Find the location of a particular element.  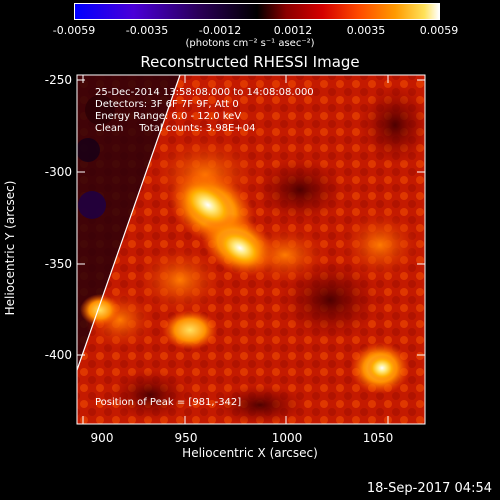

annotation-detectors: Detectors: 3F 6F 7F 9F, Att 0 is located at coordinates (167, 104).